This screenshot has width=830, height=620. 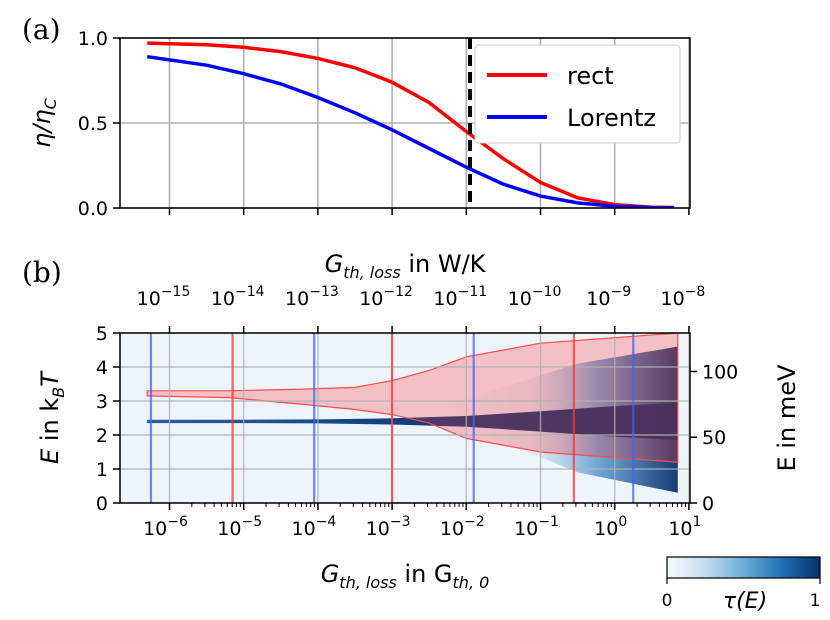 I want to click on panel-a-y-label: η/ηC, so click(x=44, y=122).